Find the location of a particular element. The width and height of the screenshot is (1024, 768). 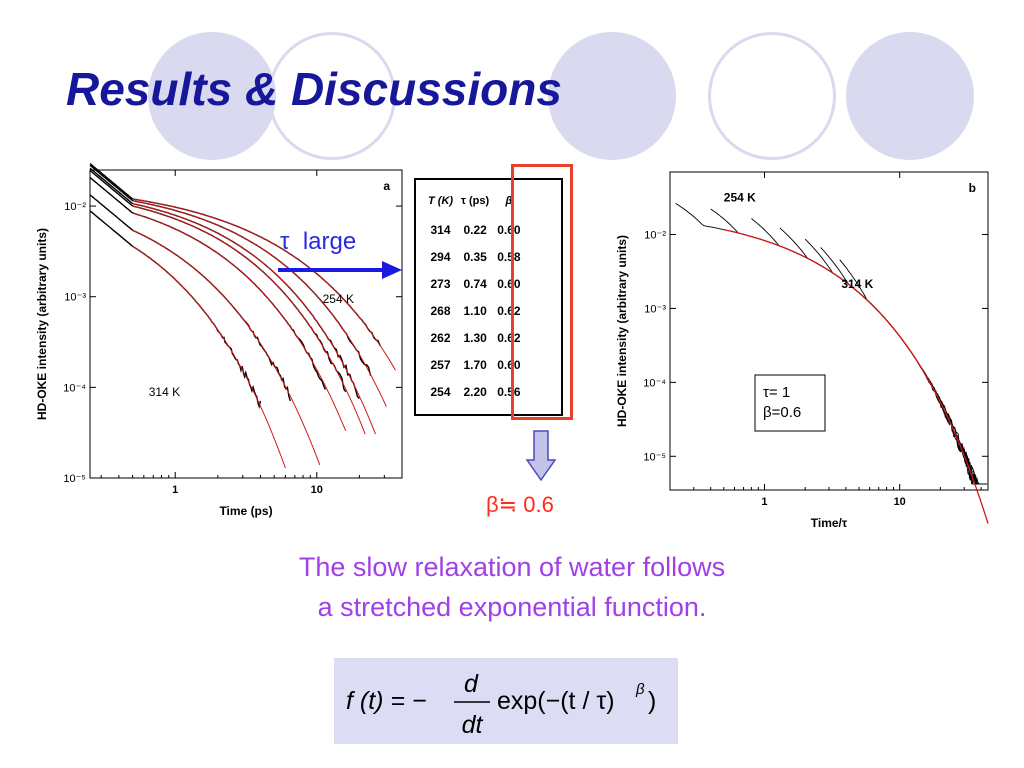

table-row: 262 1.30 0.62 is located at coordinates (474, 337).